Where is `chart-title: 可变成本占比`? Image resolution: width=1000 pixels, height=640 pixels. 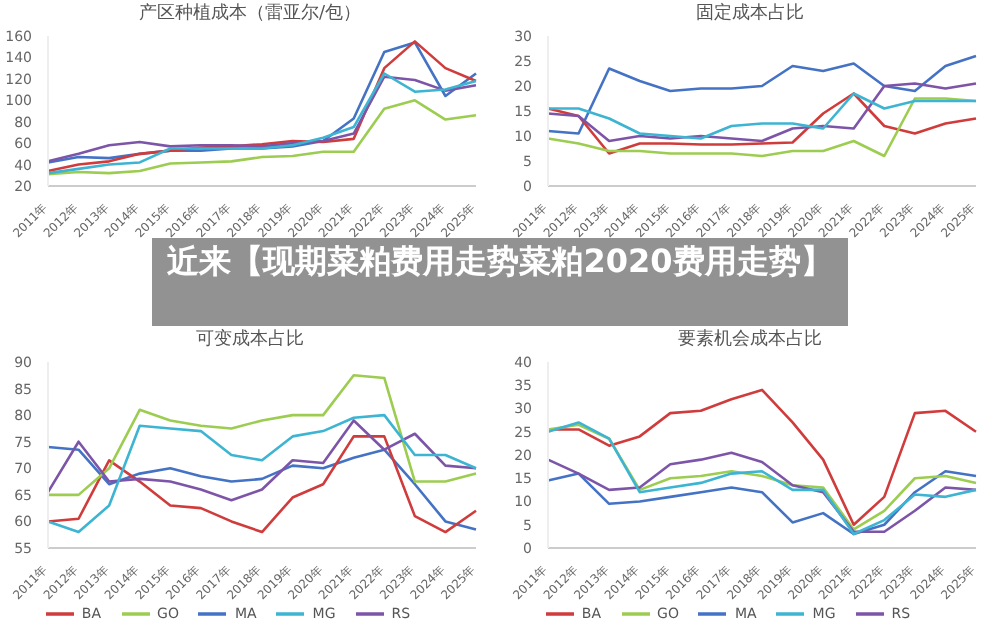
chart-title: 可变成本占比 is located at coordinates (250, 340).